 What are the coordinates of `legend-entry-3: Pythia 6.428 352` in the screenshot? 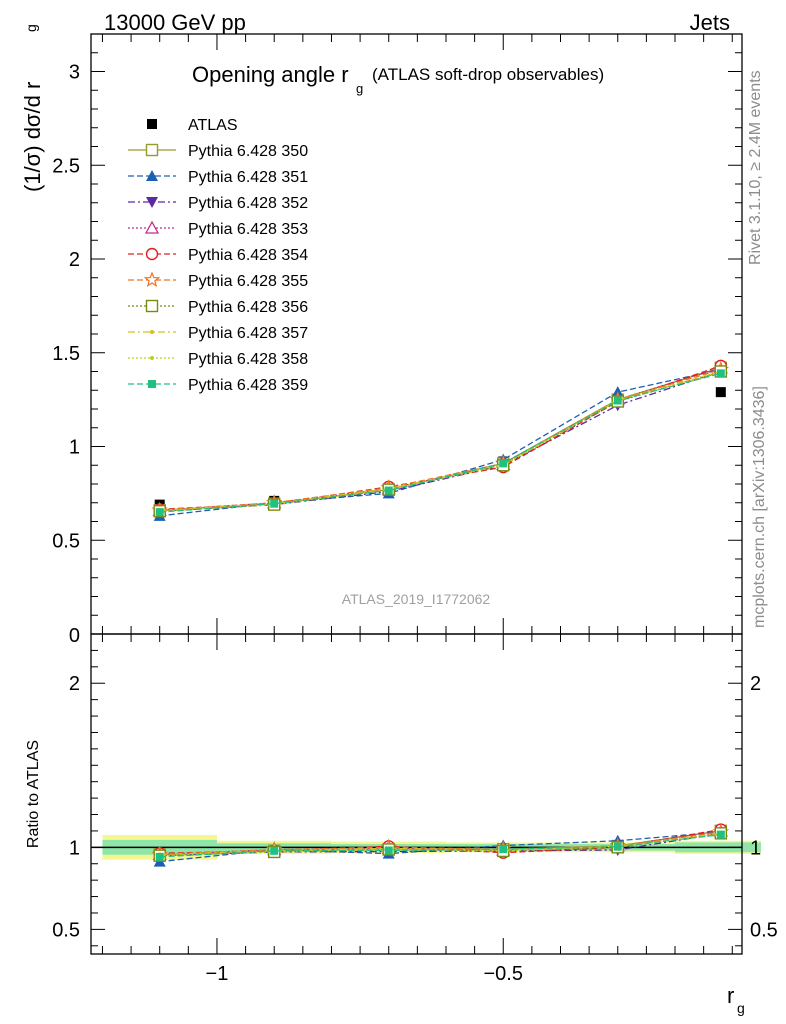 It's located at (218, 203).